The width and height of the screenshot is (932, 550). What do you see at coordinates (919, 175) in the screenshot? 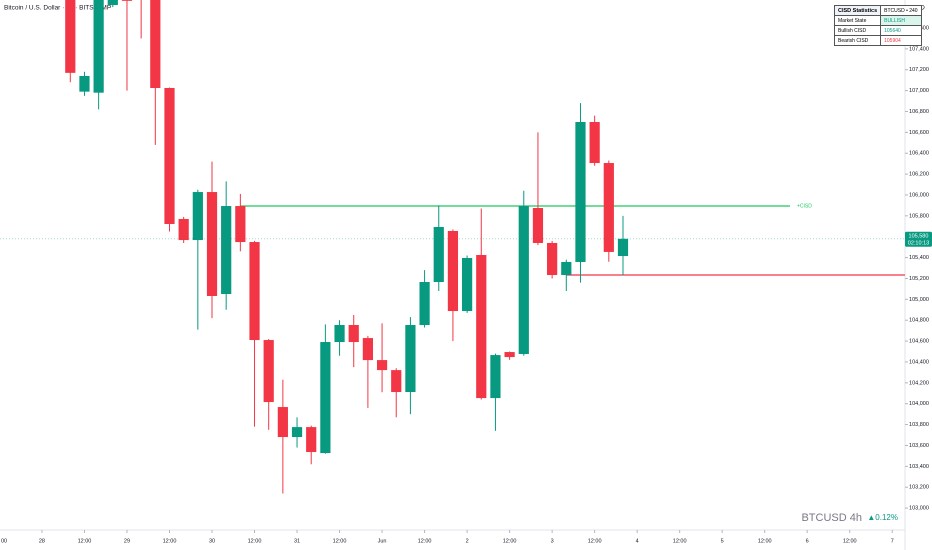
I see `y-tick-label: 106,200` at bounding box center [919, 175].